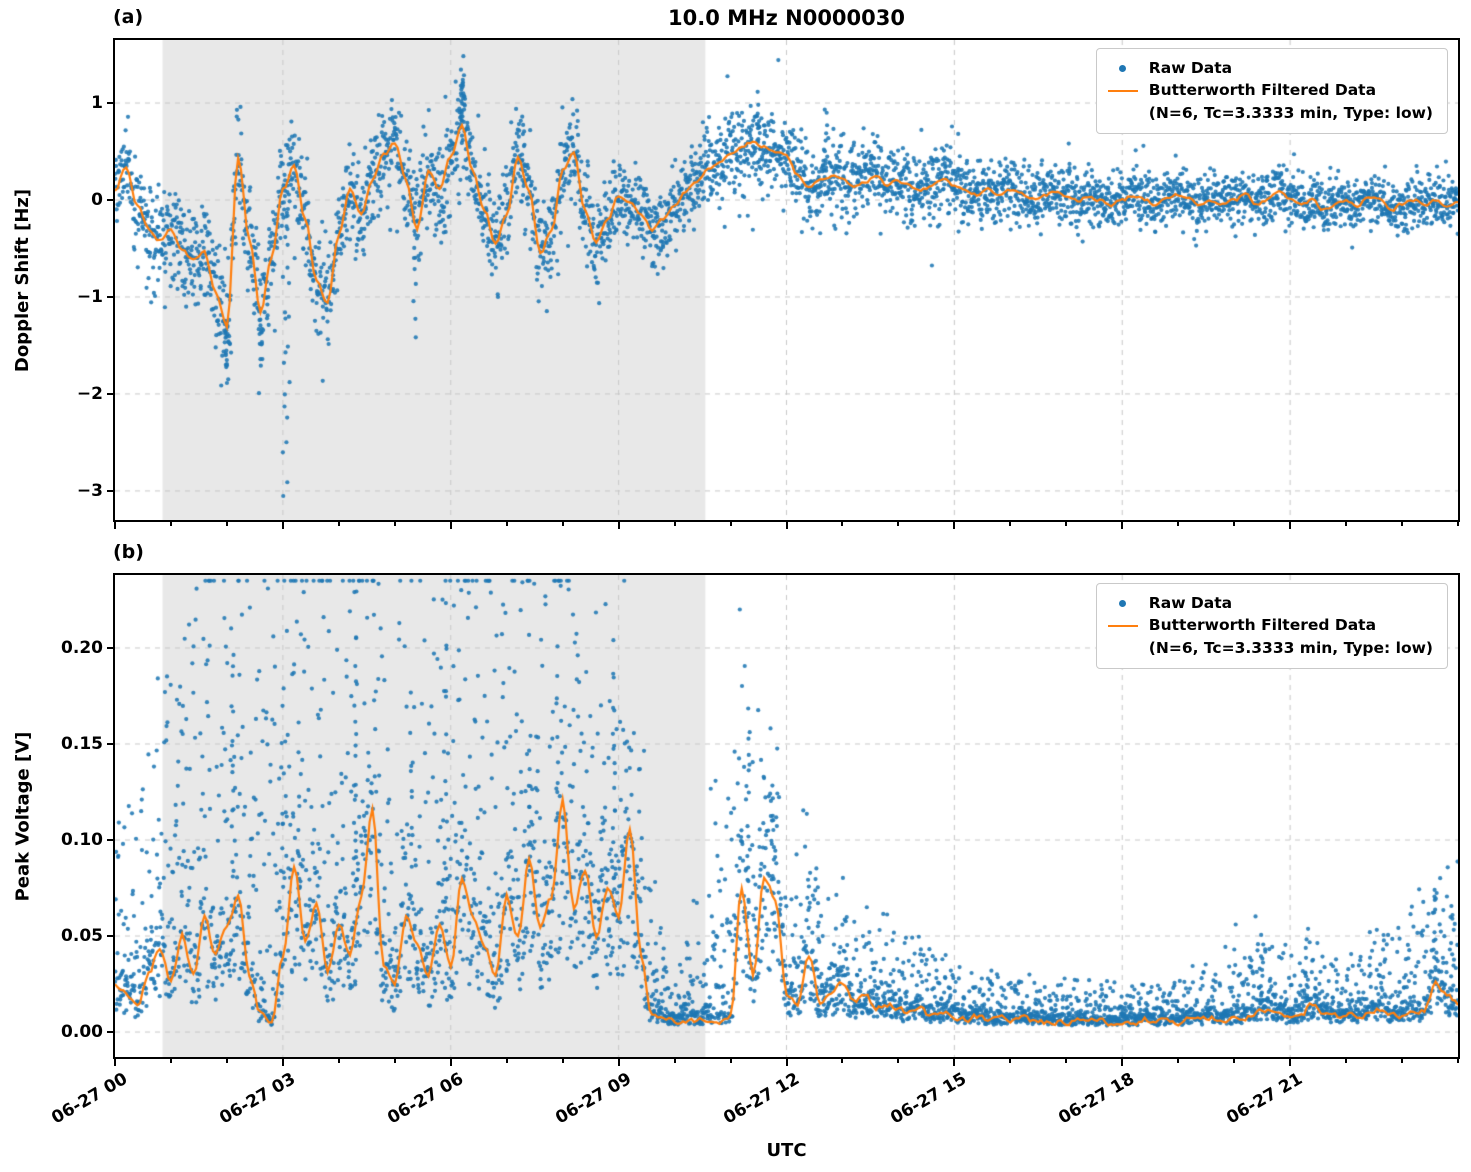 The width and height of the screenshot is (1471, 1172). What do you see at coordinates (97, 200) in the screenshot?
I see `y-tick-label: 0` at bounding box center [97, 200].